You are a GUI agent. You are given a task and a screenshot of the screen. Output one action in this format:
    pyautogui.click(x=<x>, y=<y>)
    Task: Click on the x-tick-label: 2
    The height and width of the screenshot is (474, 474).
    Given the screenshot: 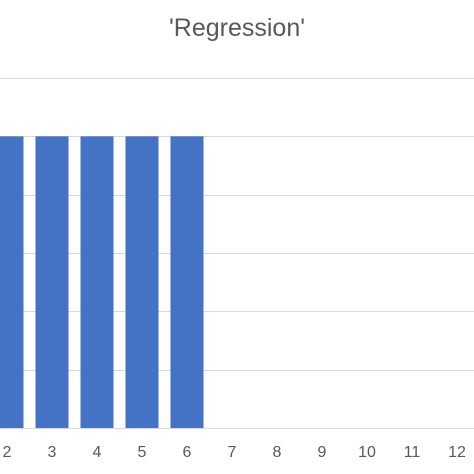 What is the action you would take?
    pyautogui.click(x=7, y=452)
    